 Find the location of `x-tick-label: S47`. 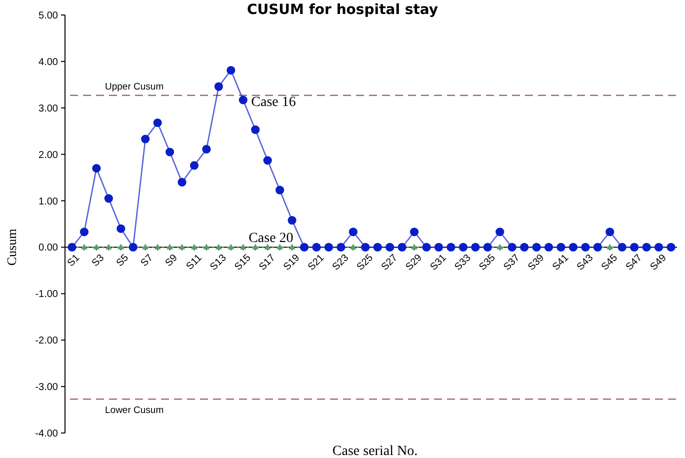

x-tick-label: S47 is located at coordinates (634, 262).